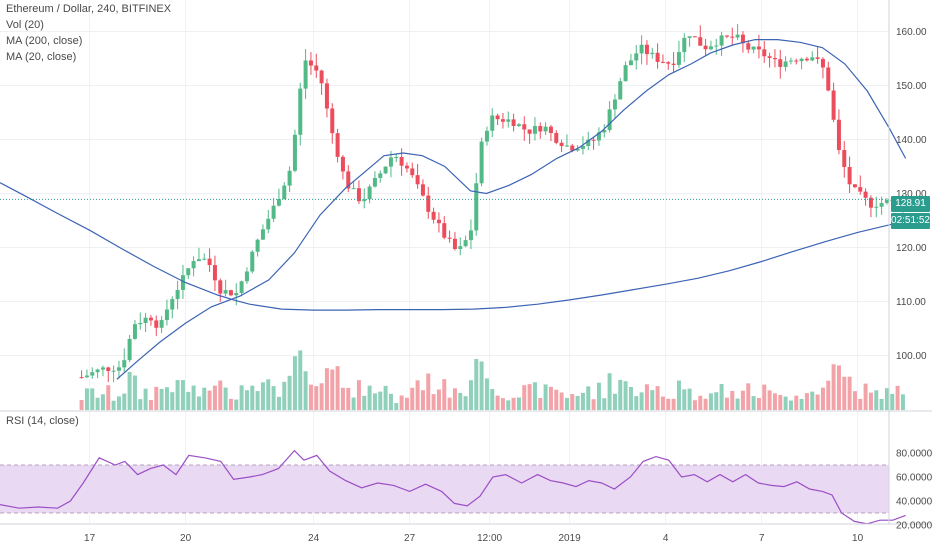 The image size is (932, 550). I want to click on rsi-panel, so click(453, 487).